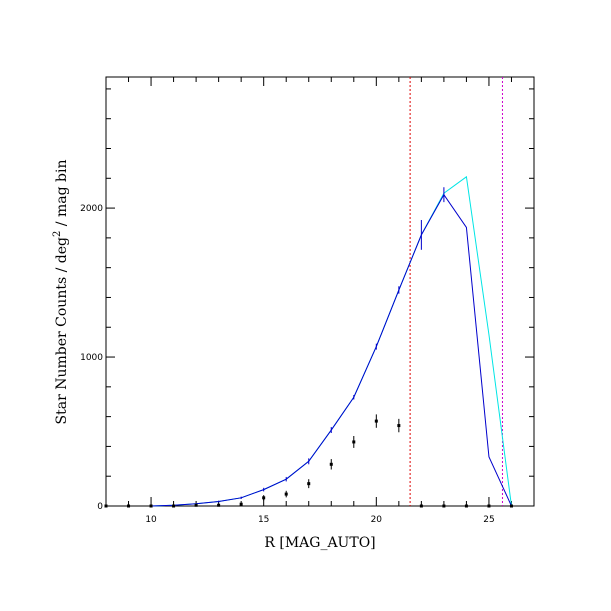 Image resolution: width=611 pixels, height=611 pixels. Describe the element at coordinates (91, 209) in the screenshot. I see `y-tick-label: 2000` at that location.